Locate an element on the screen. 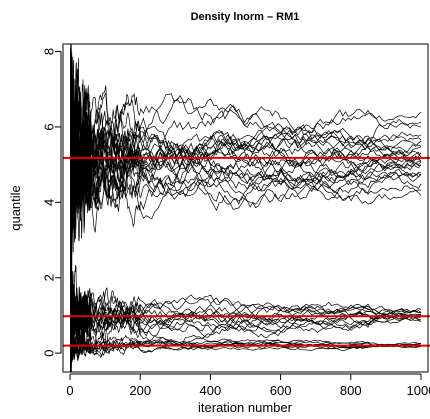  y-tick-label: 0 is located at coordinates (48, 353).